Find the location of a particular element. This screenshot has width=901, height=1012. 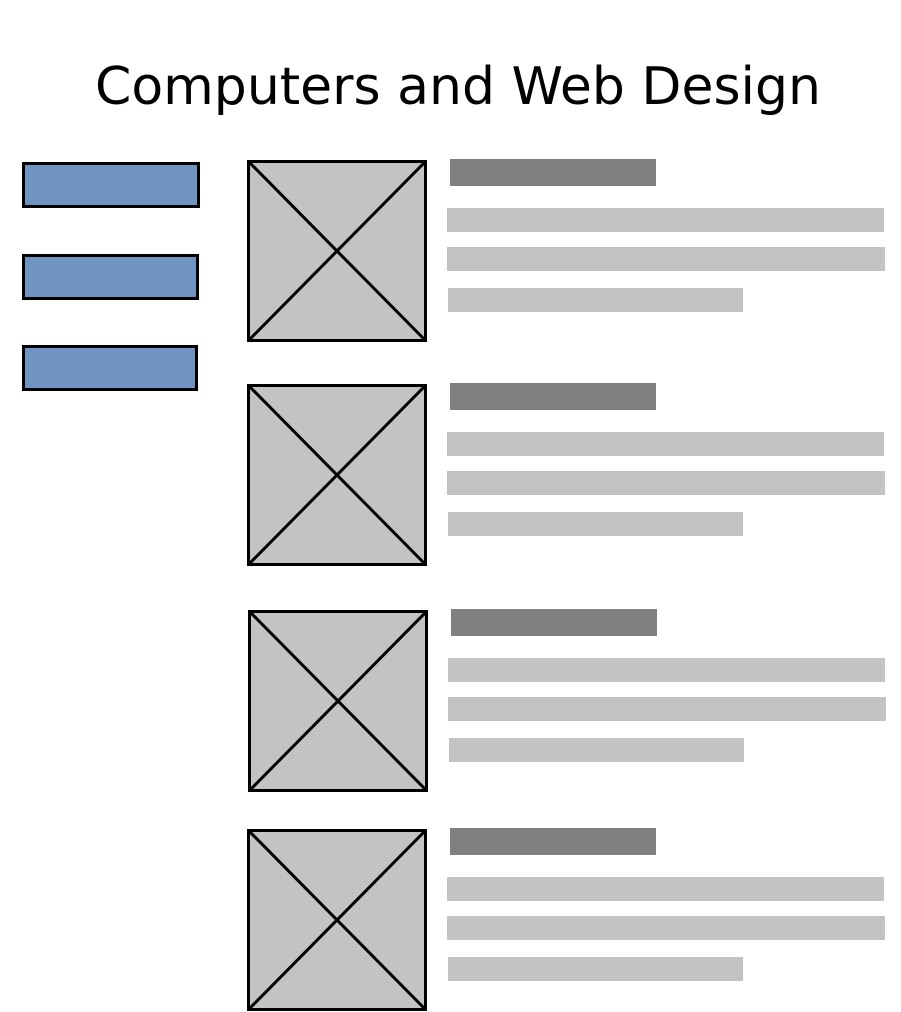

page-title: Computers and Web Design is located at coordinates (458, 87).